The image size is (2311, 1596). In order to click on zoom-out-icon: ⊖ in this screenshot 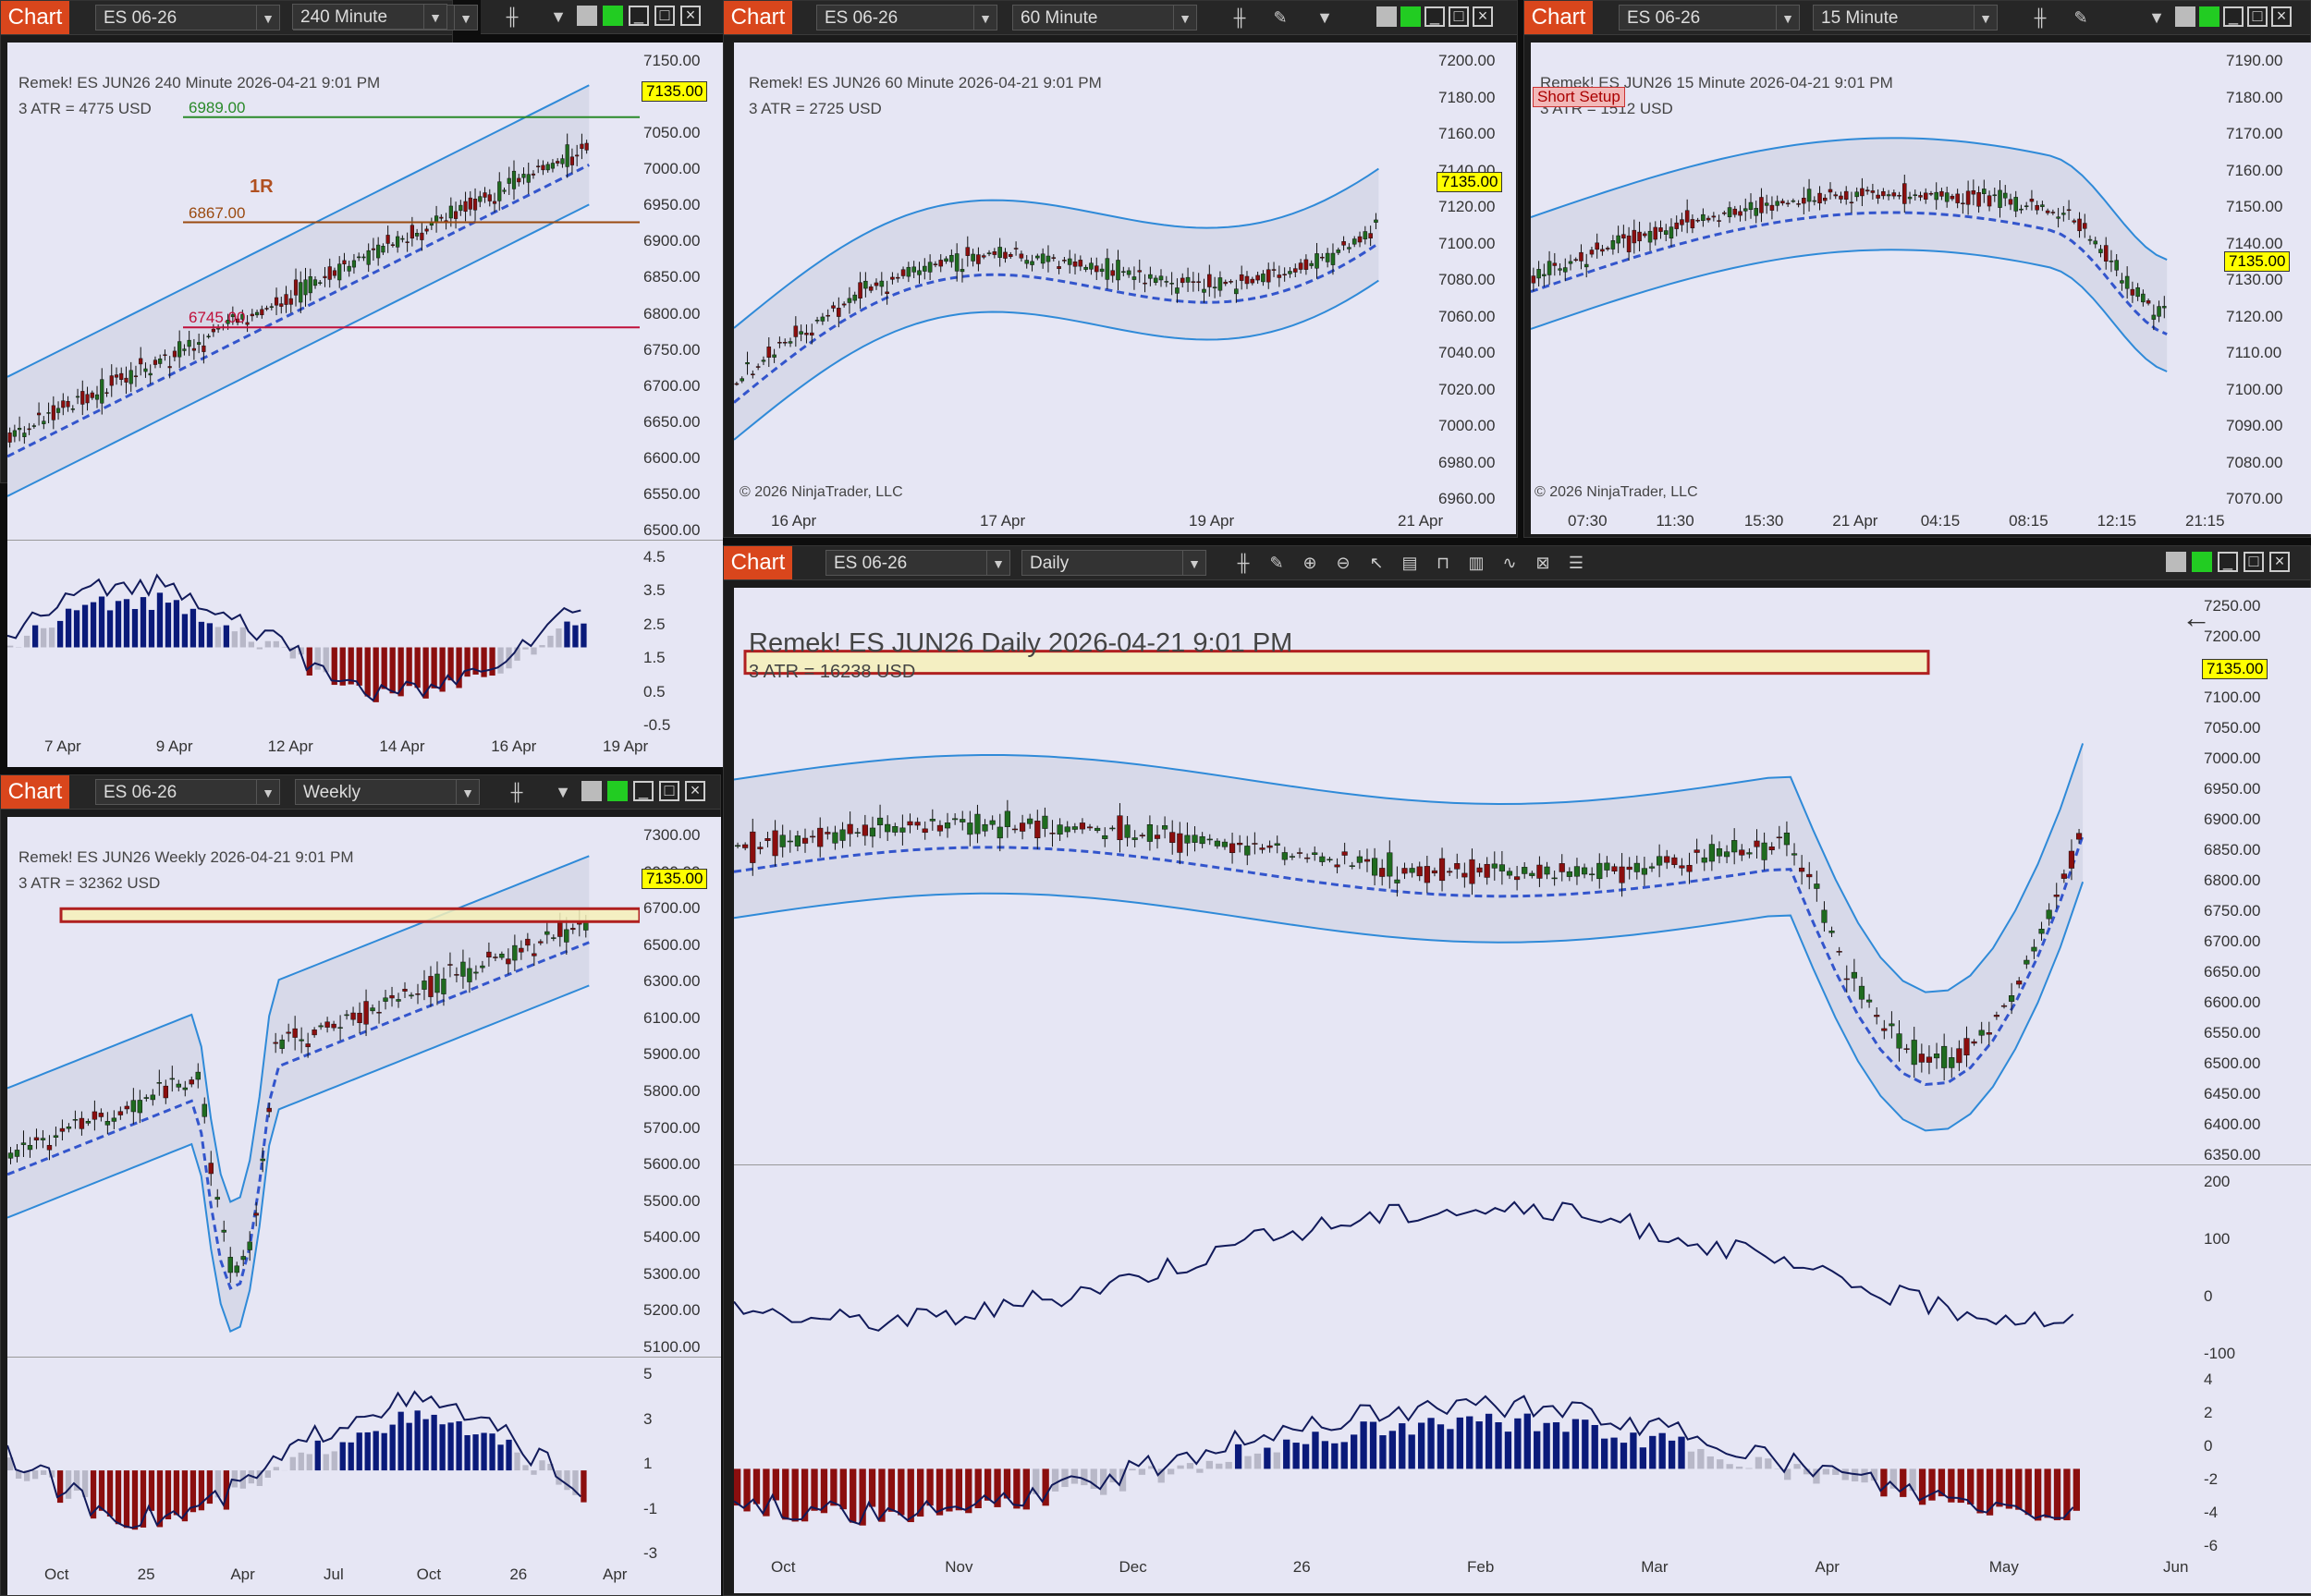, I will do `click(1343, 563)`.